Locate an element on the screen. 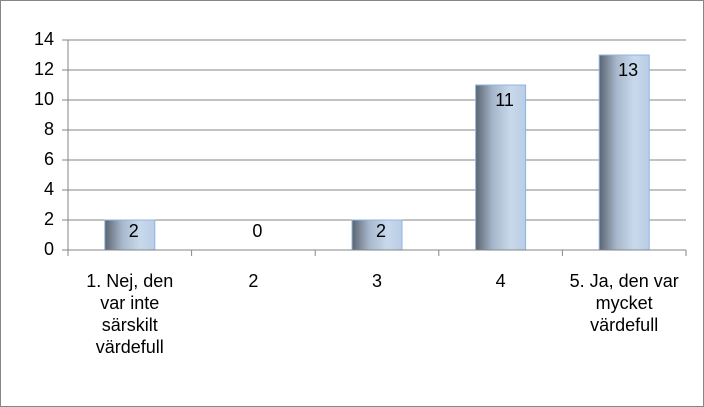 The width and height of the screenshot is (704, 407). x-tick-label: 2 is located at coordinates (253, 281).